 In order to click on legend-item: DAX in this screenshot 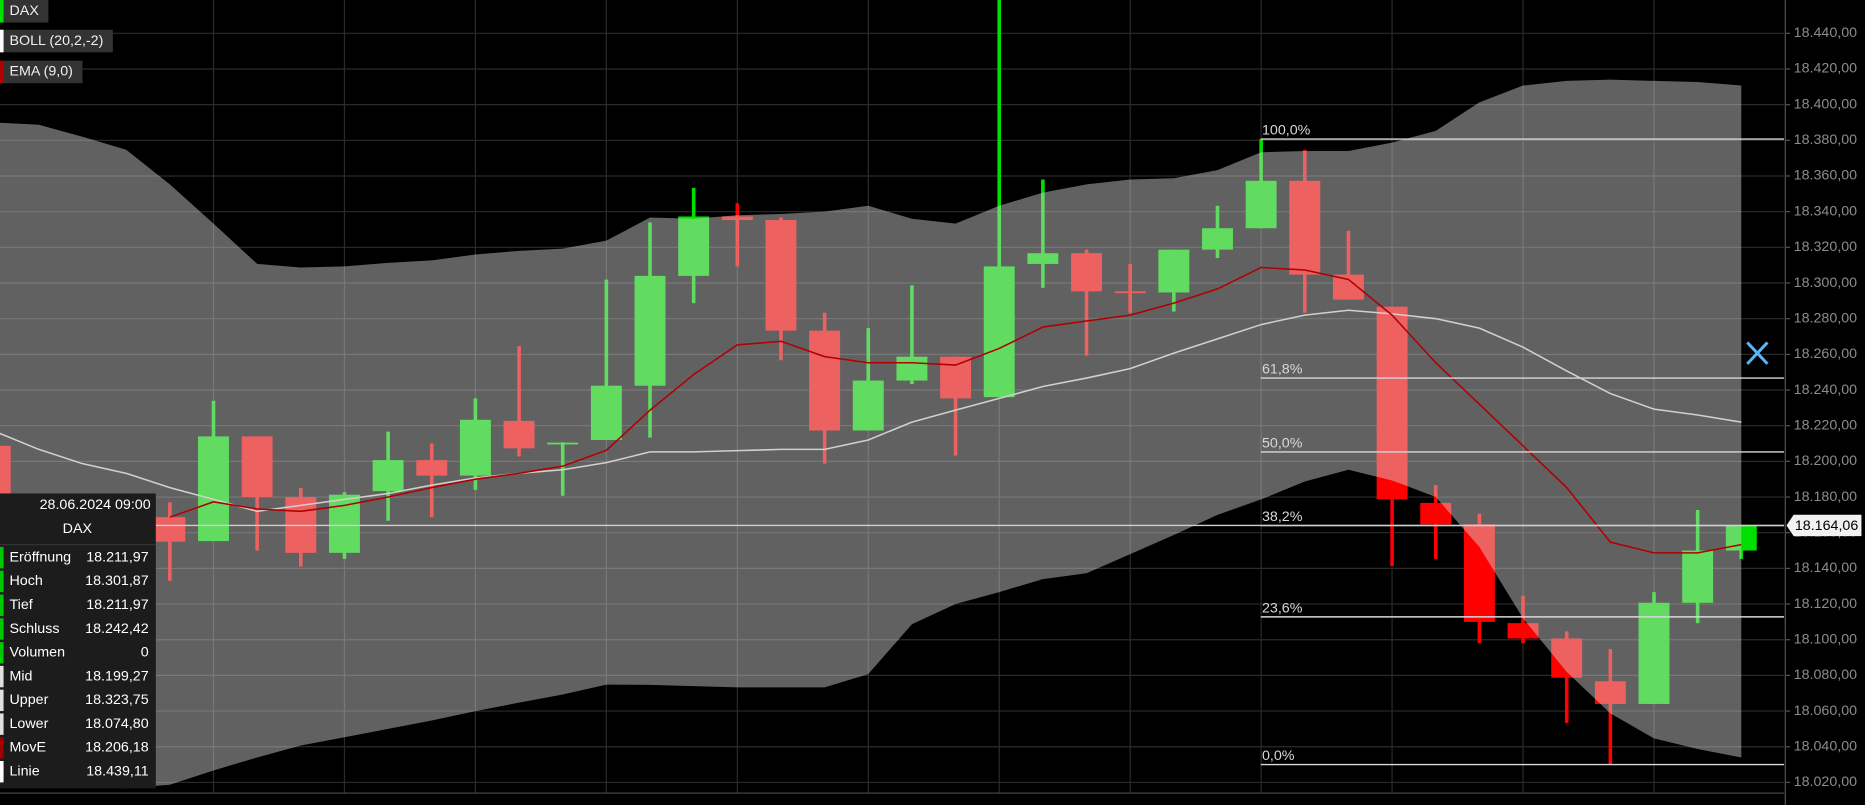, I will do `click(24, 11)`.